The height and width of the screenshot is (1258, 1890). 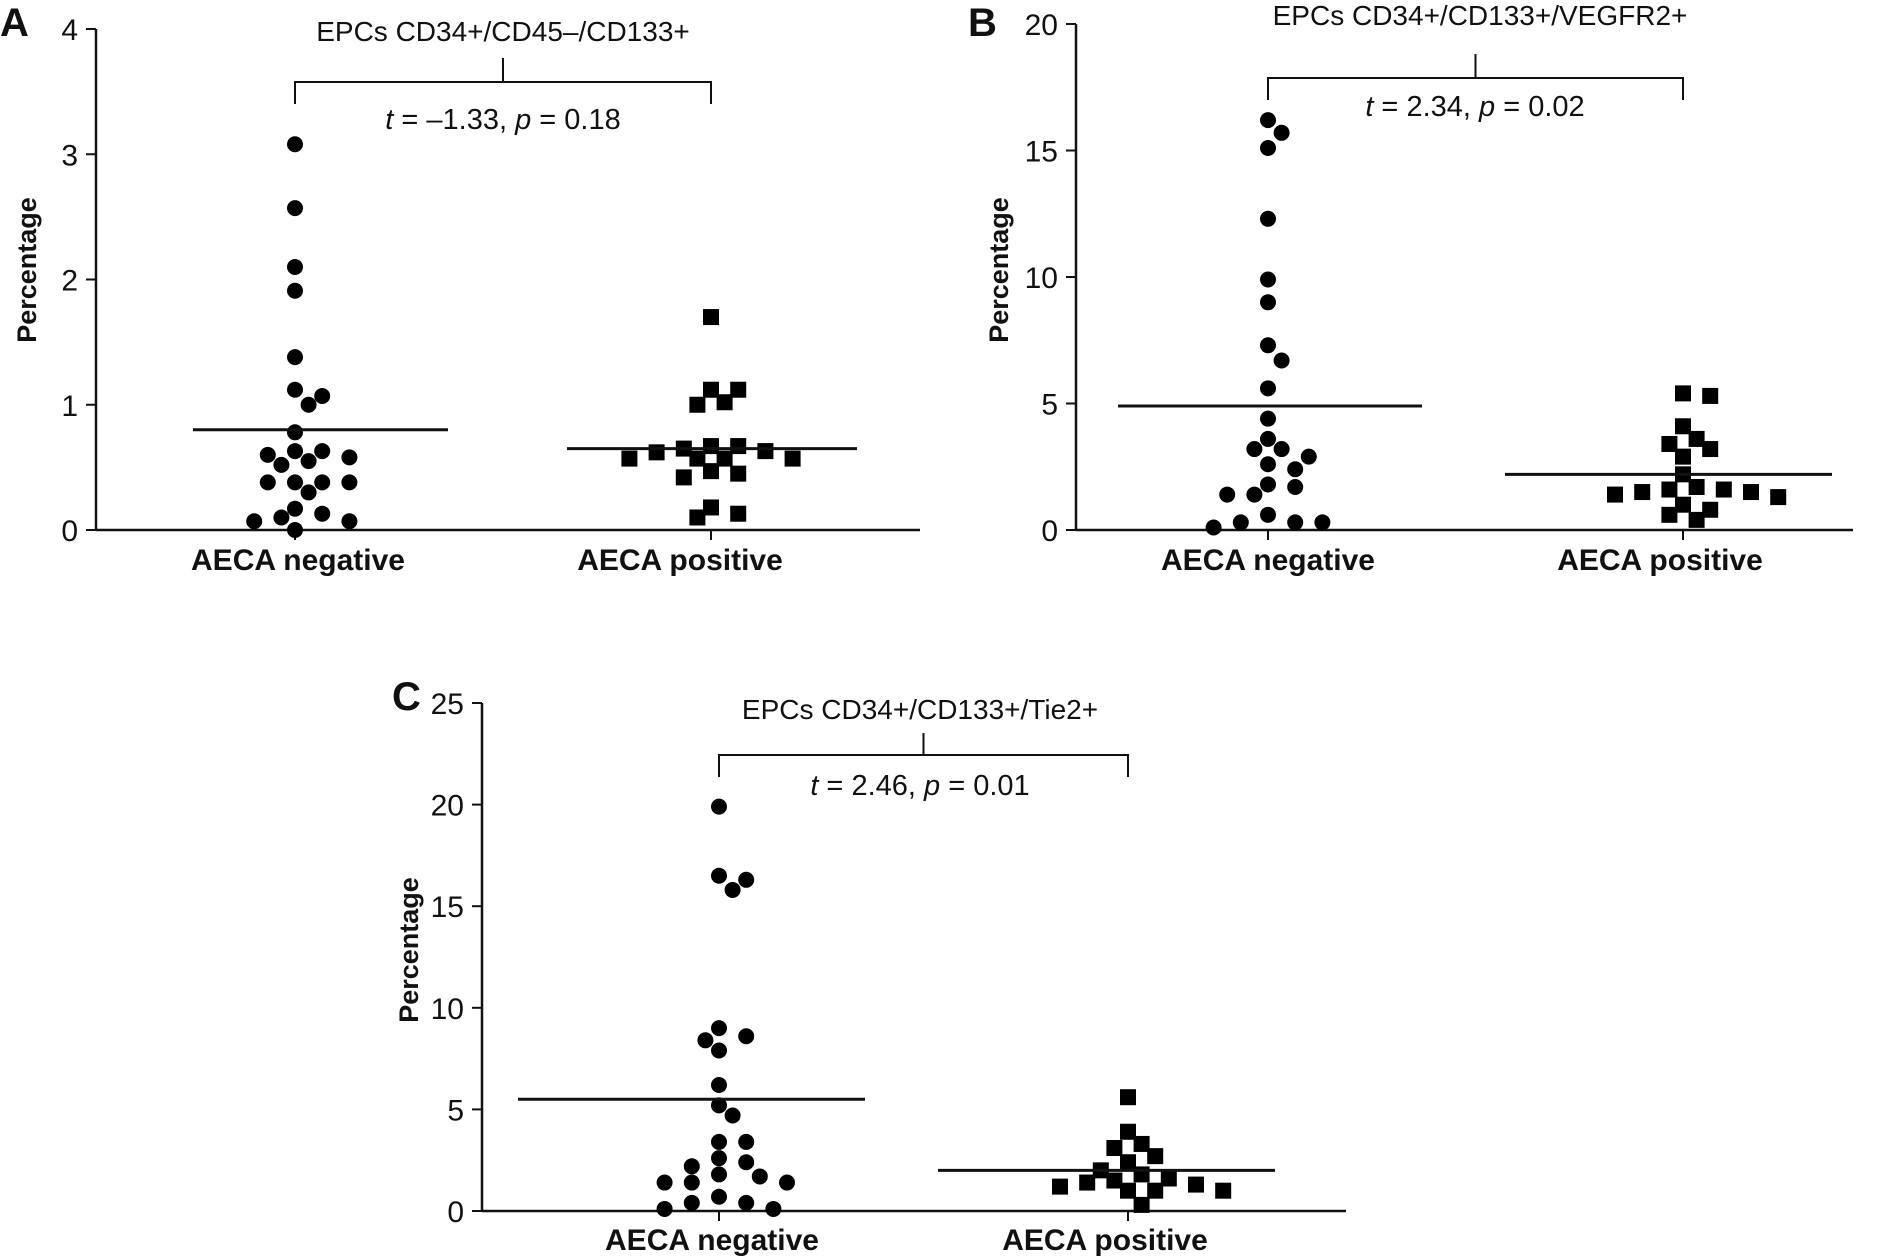 I want to click on y-tick-label: 4, so click(x=69, y=30).